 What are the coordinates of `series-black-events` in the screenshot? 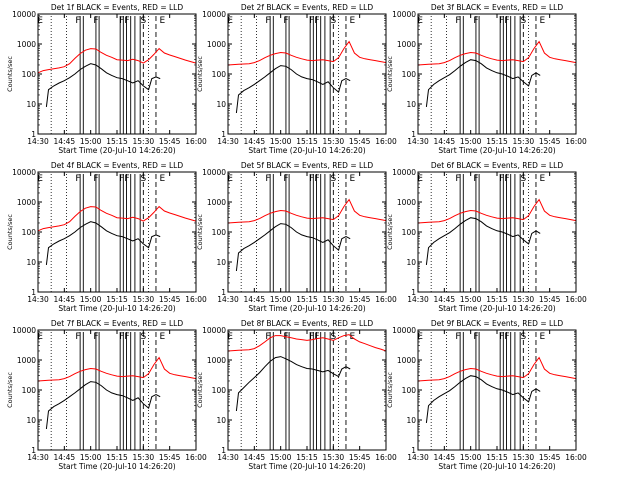 It's located at (293, 384).